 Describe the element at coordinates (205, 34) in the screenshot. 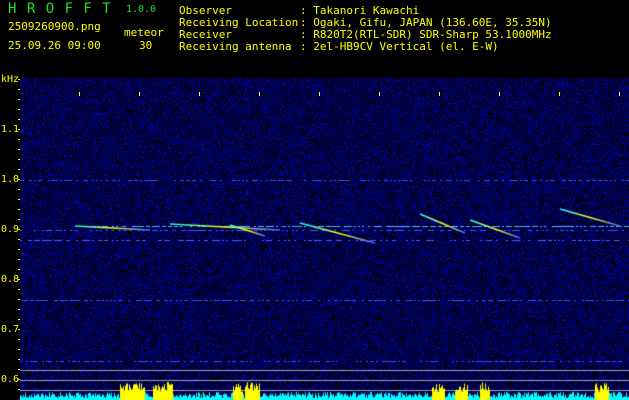

I see `receiver-label: Receiver` at that location.